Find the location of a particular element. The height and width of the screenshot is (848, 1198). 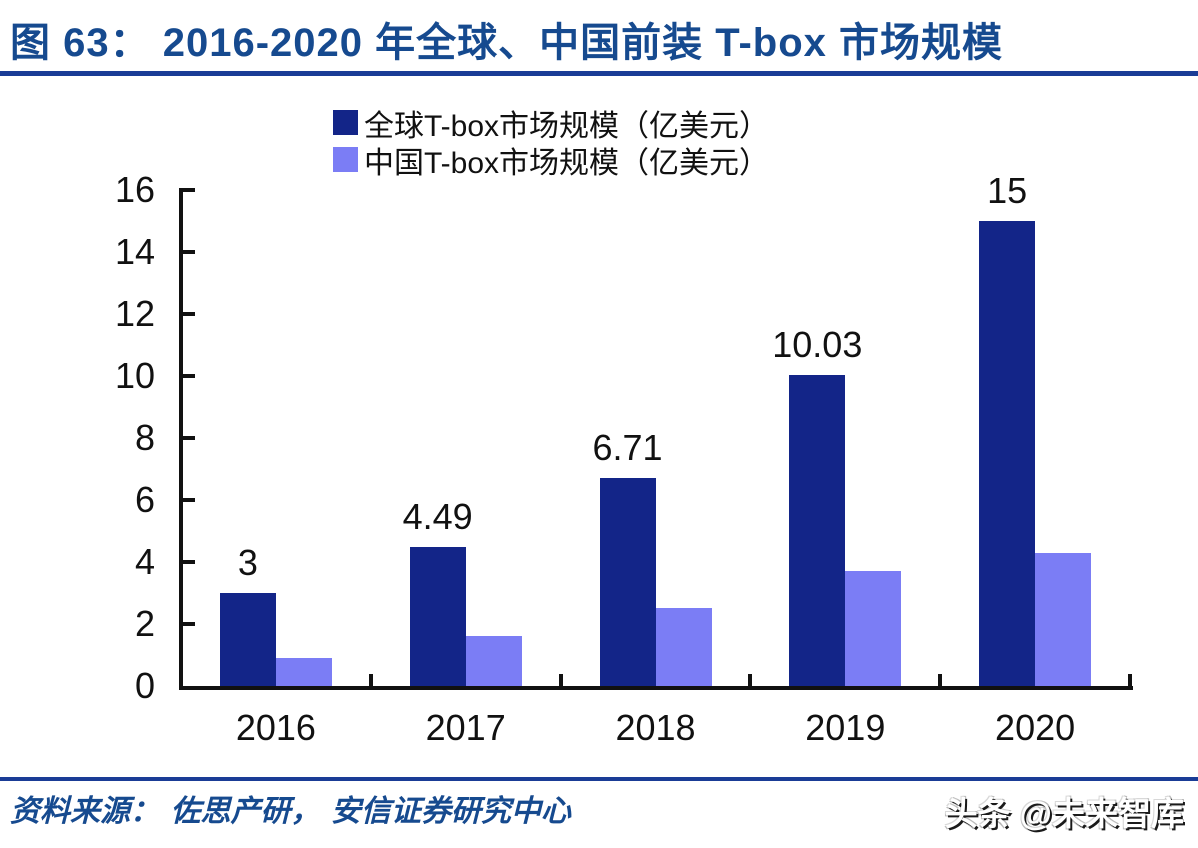

bar-value-label: 3 is located at coordinates (247, 562).